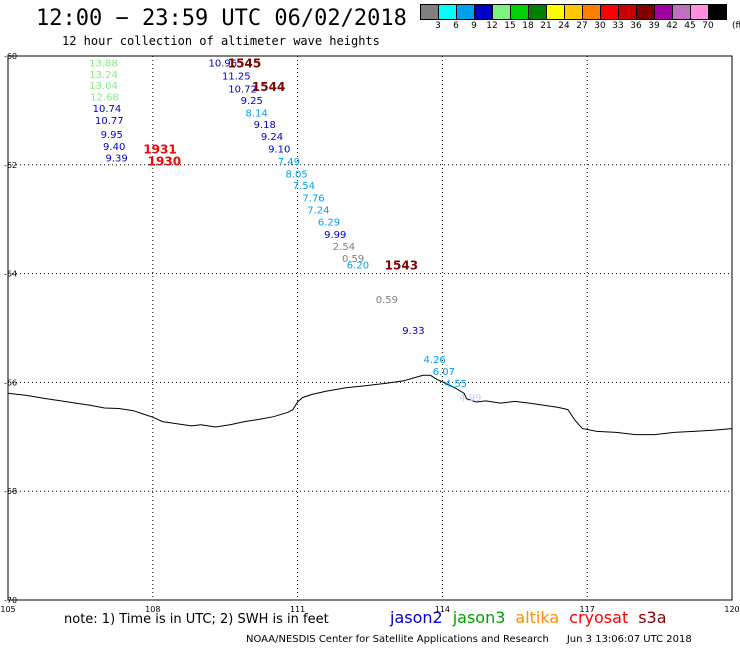 Image resolution: width=740 pixels, height=650 pixels. Describe the element at coordinates (10, 274) in the screenshot. I see `latitude-tick-label: -64` at that location.